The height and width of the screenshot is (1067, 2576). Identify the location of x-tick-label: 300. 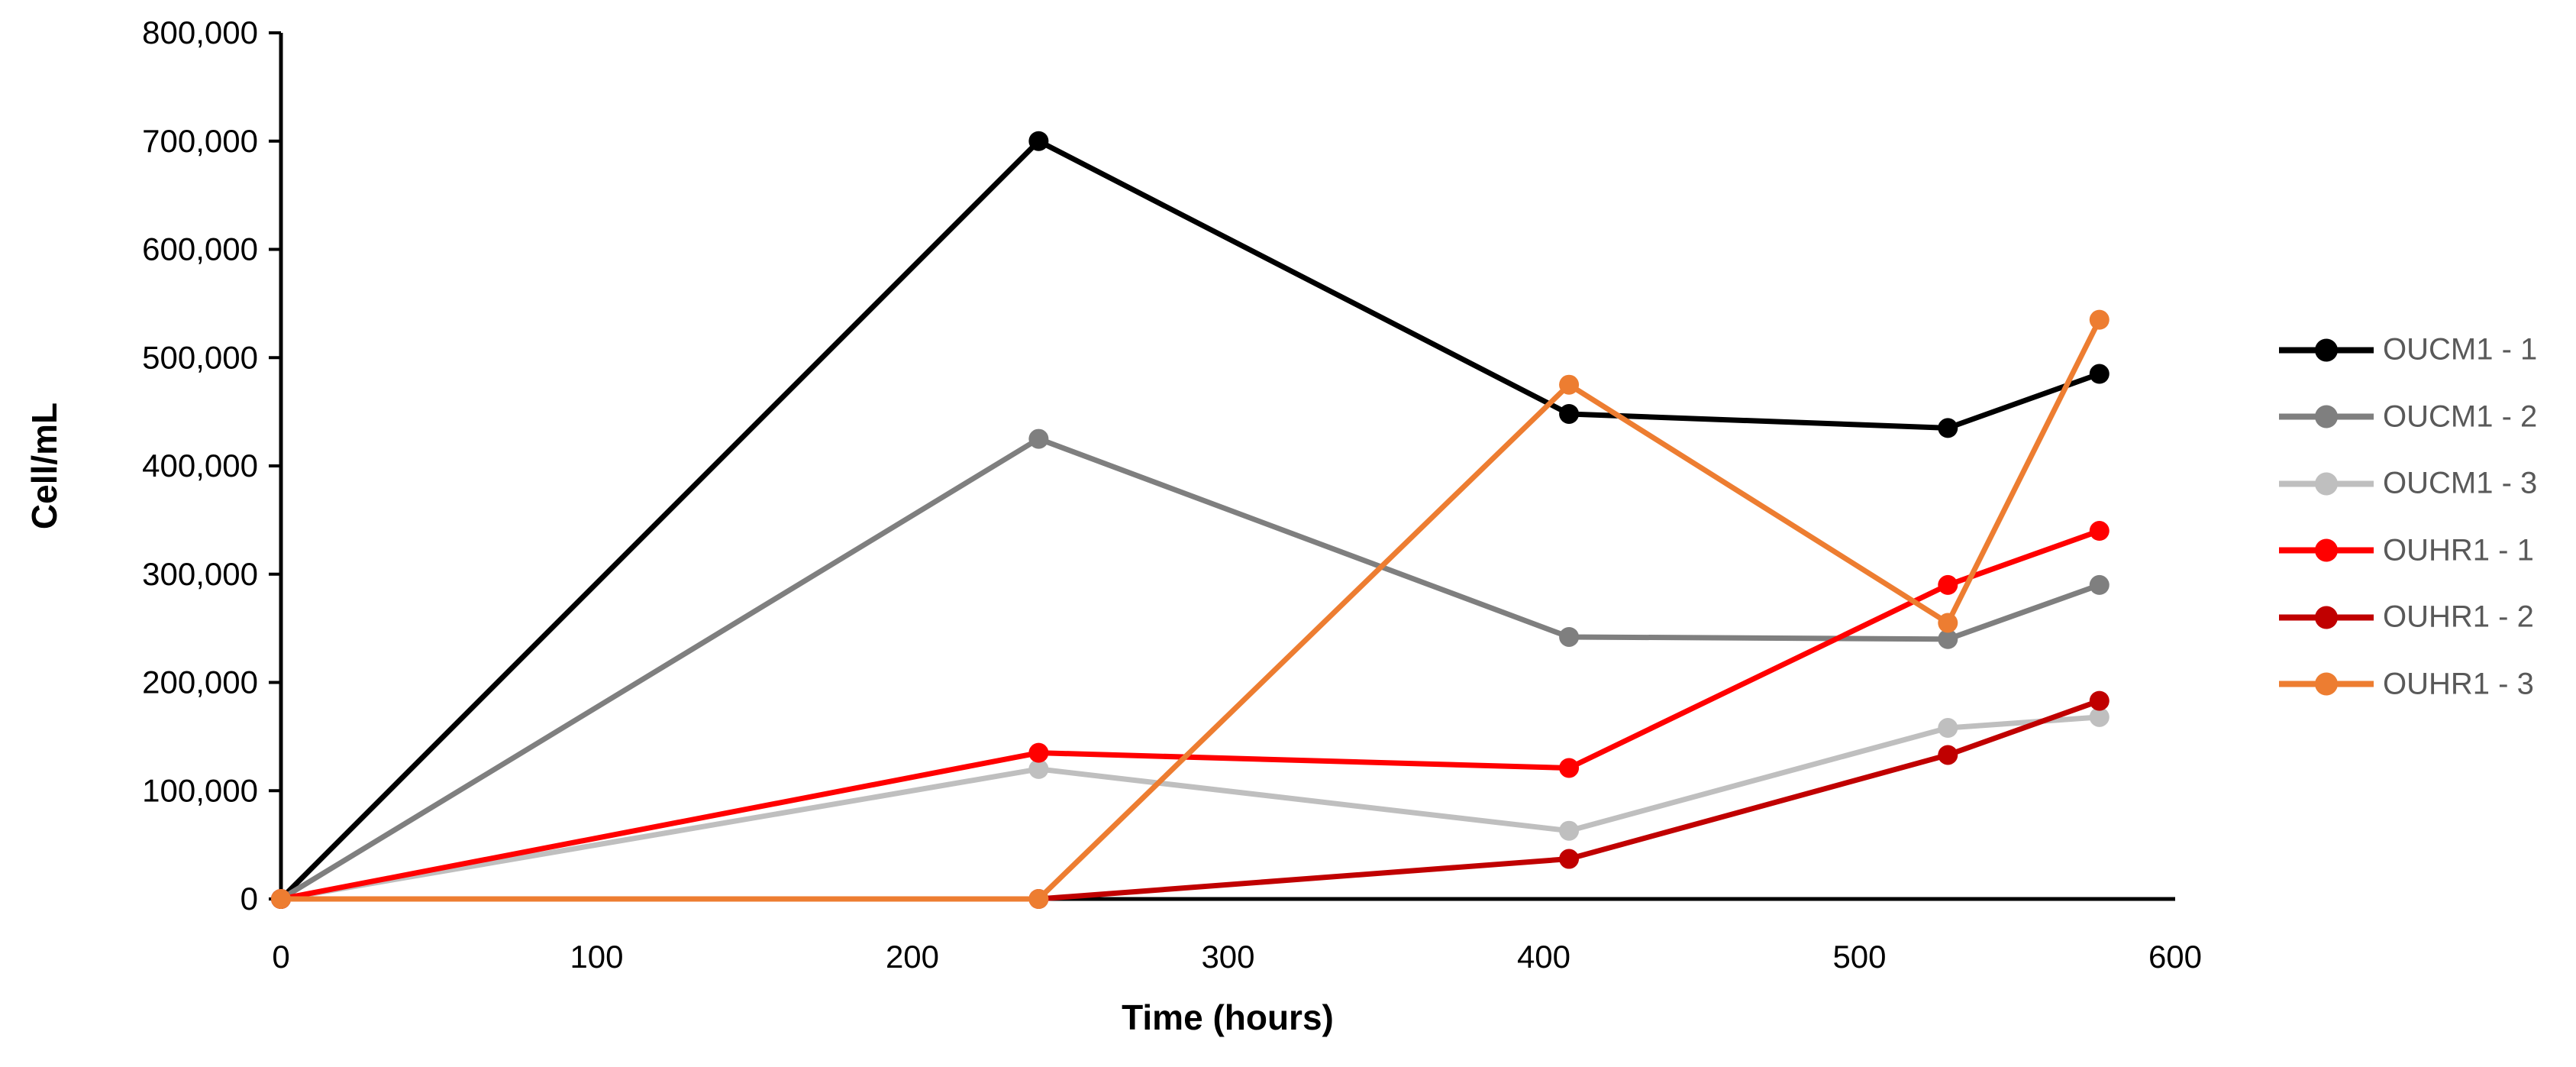
(1227, 957).